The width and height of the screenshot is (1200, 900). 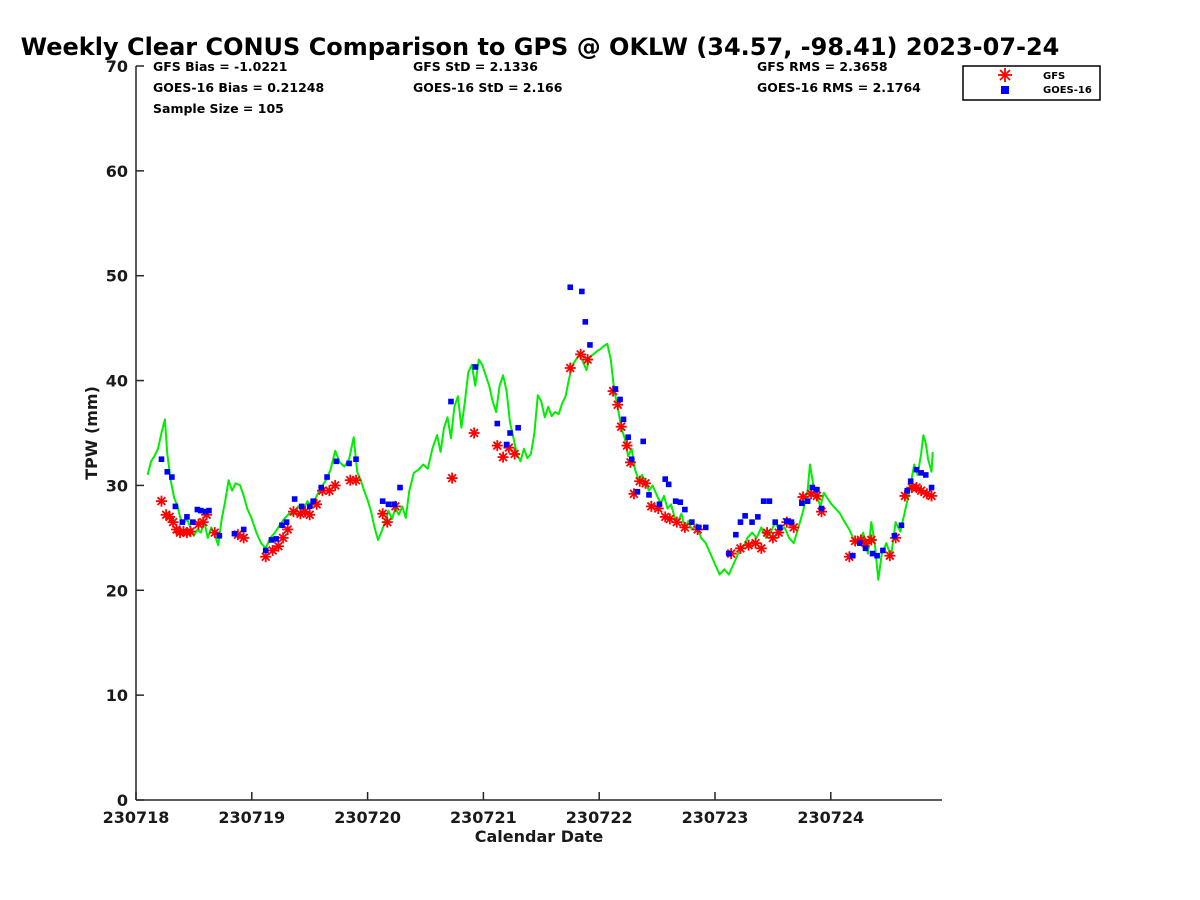 I want to click on y-ticks: 0 10 20 30 40 50 60 70, so click(x=125, y=433).